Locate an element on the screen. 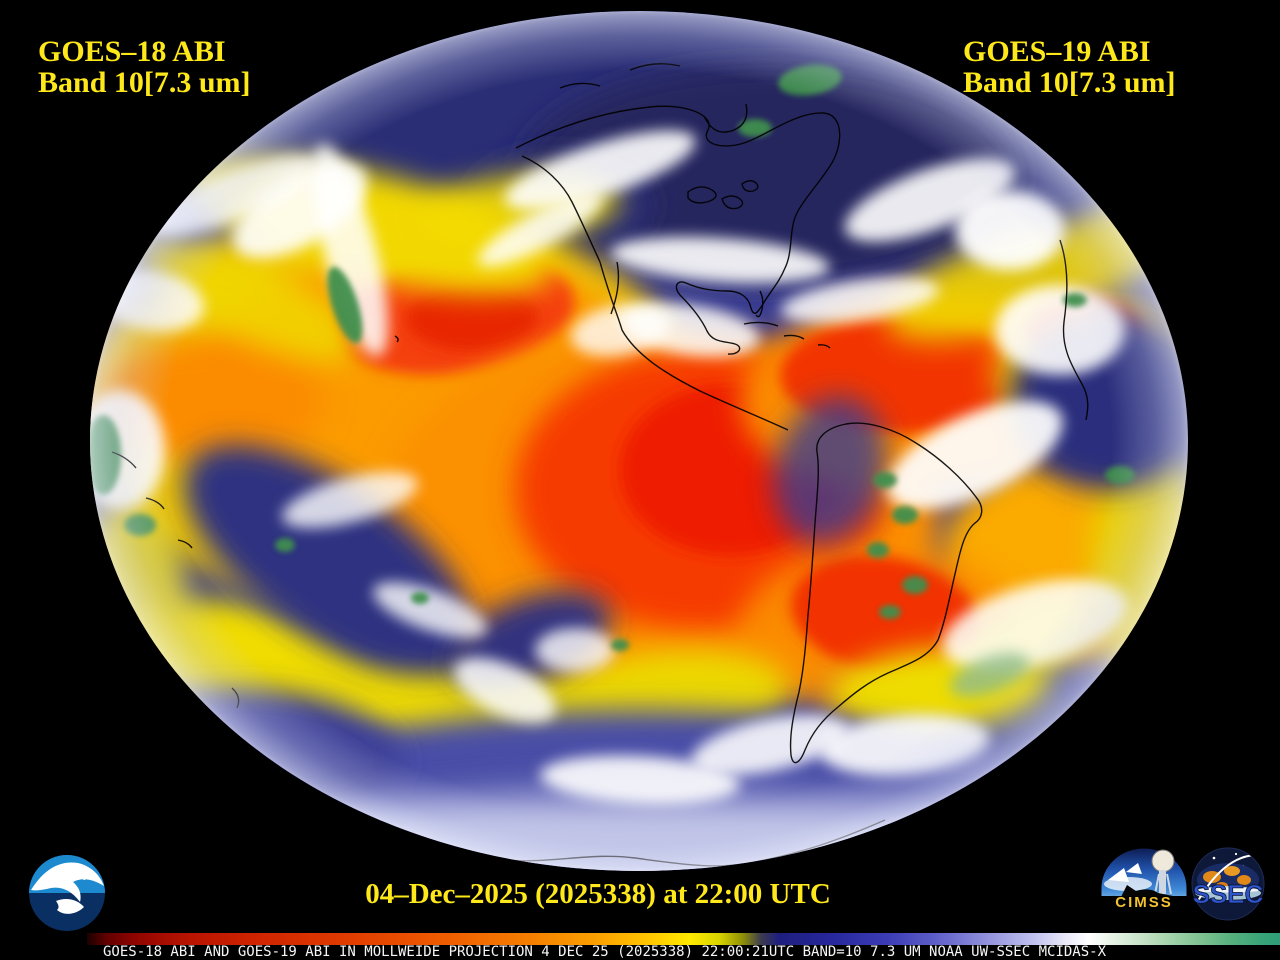 This screenshot has width=1280, height=960. right-satellite-band: Band 10[7.3 um] is located at coordinates (1069, 82).